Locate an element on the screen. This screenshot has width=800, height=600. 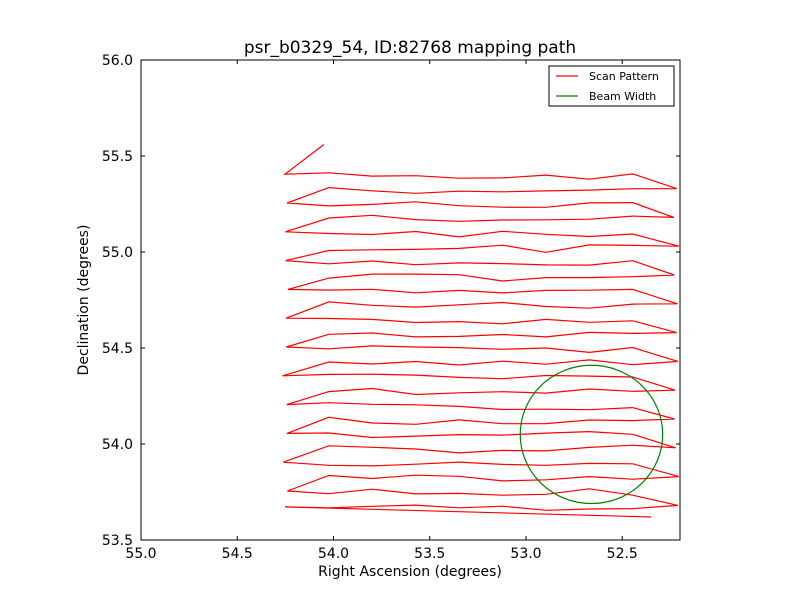
x-tick-label: 53.5 is located at coordinates (429, 554).